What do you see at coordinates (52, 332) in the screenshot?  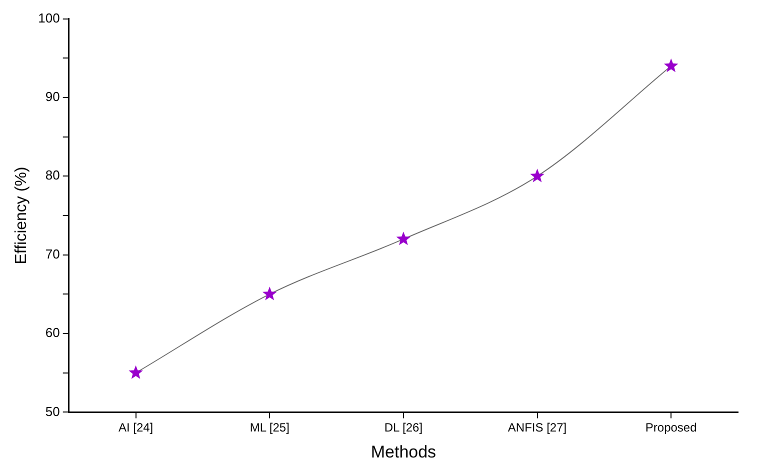 I see `y-tick-label: 60` at bounding box center [52, 332].